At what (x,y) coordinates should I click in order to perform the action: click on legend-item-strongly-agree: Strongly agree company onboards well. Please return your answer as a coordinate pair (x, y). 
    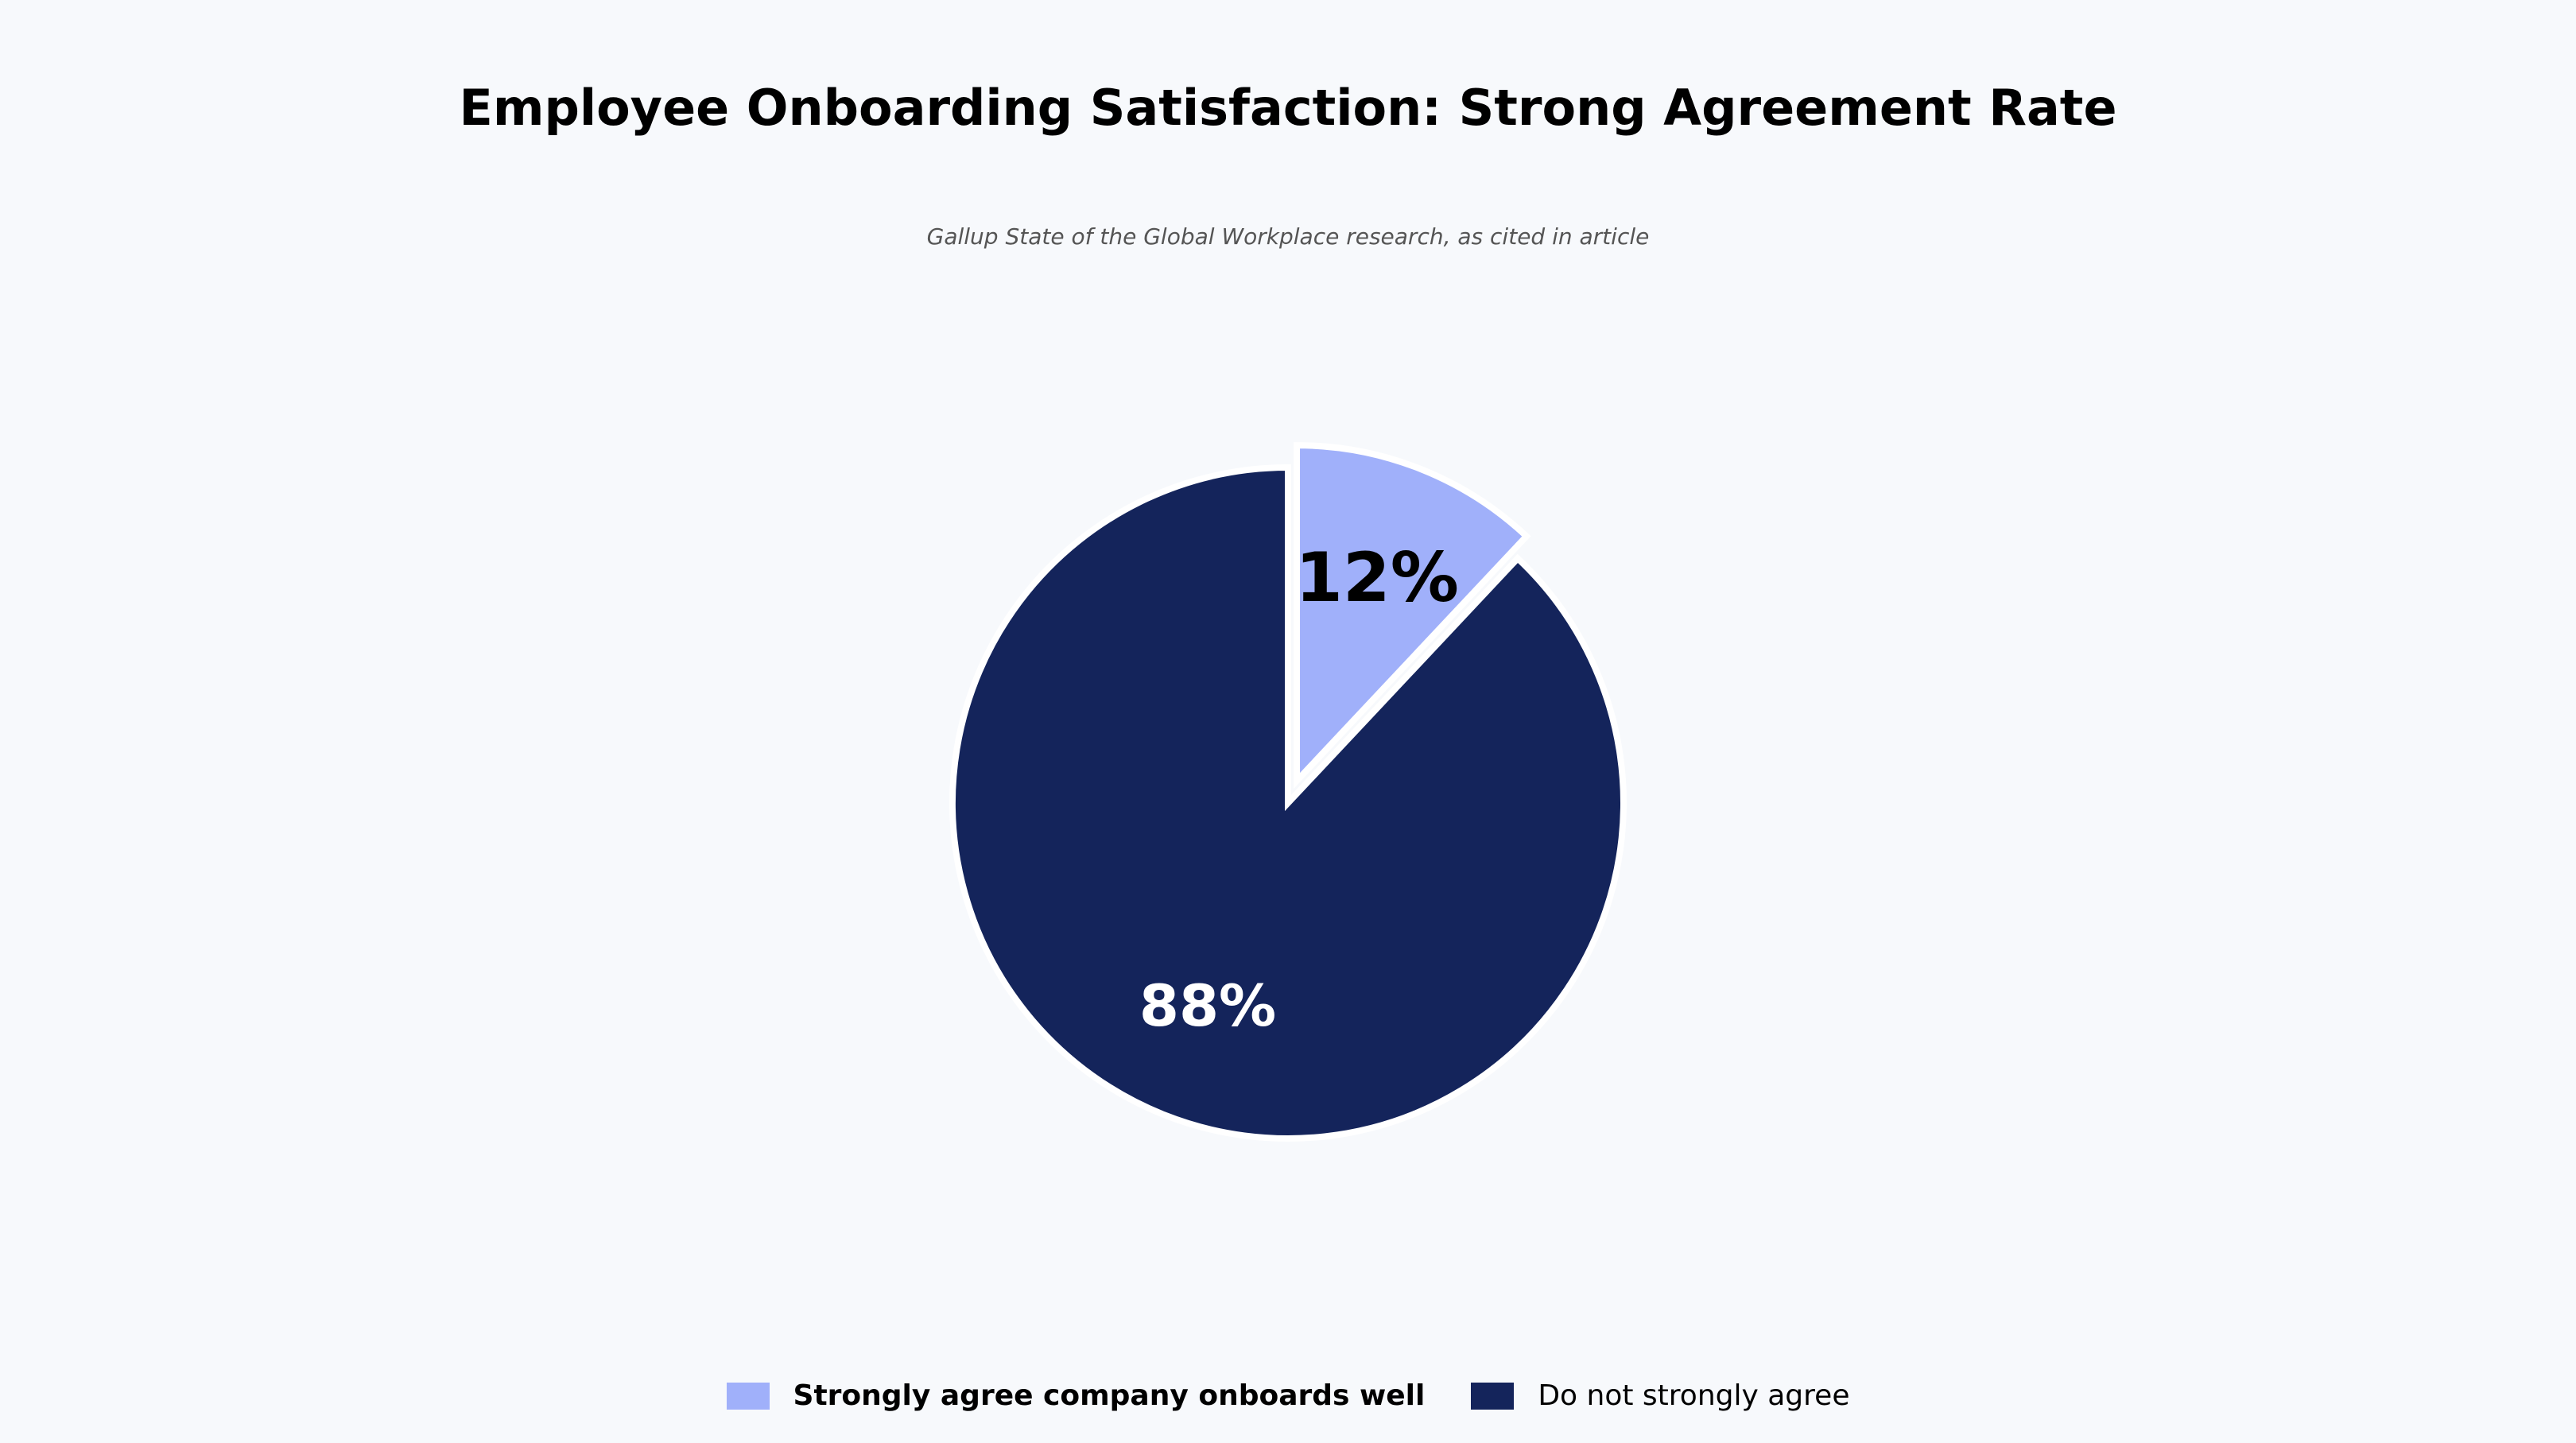
    Looking at the image, I should click on (1076, 1396).